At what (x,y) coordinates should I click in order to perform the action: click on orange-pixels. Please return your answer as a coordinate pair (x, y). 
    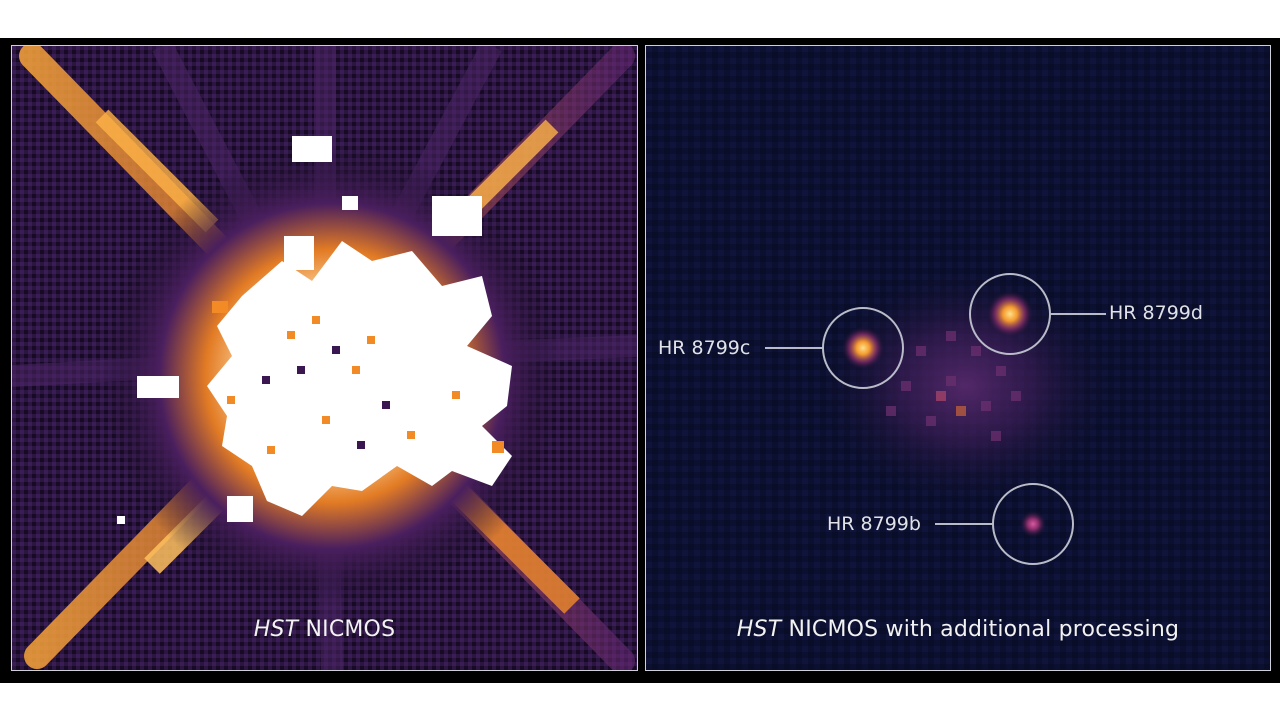
    Looking at the image, I should click on (358, 377).